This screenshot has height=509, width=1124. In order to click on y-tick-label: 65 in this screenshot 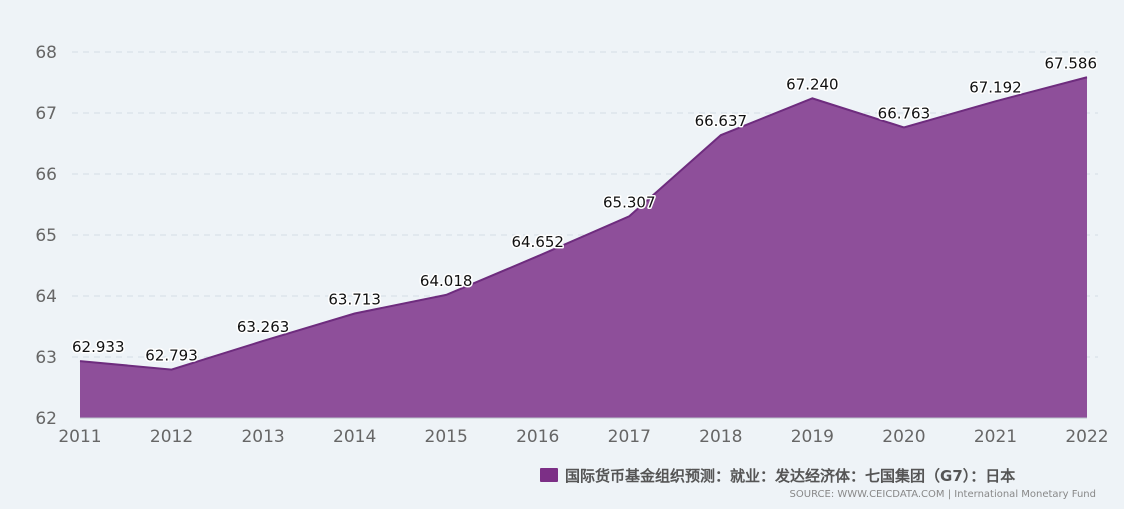, I will do `click(46, 236)`.